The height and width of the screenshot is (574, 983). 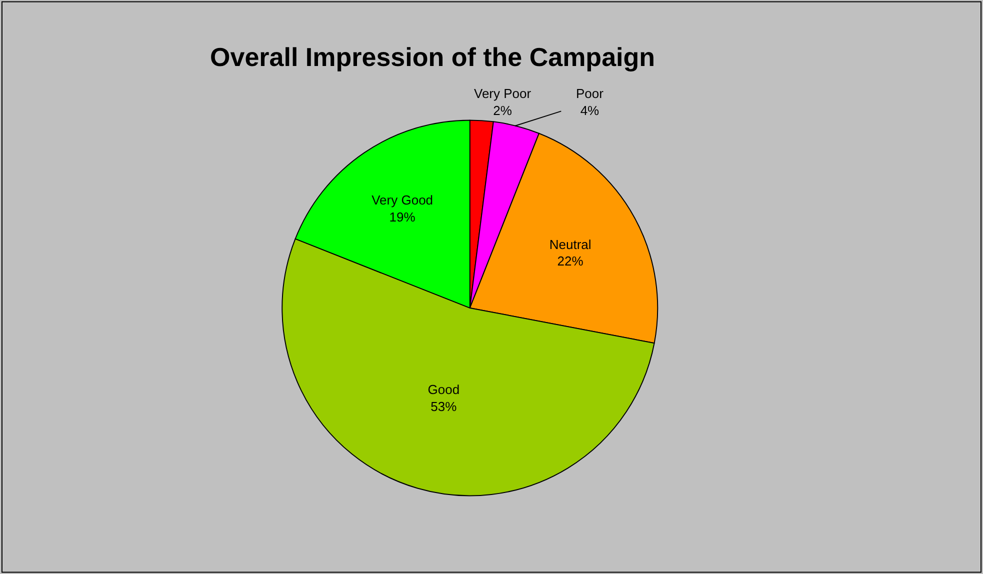 I want to click on data-label: 19%, so click(x=402, y=216).